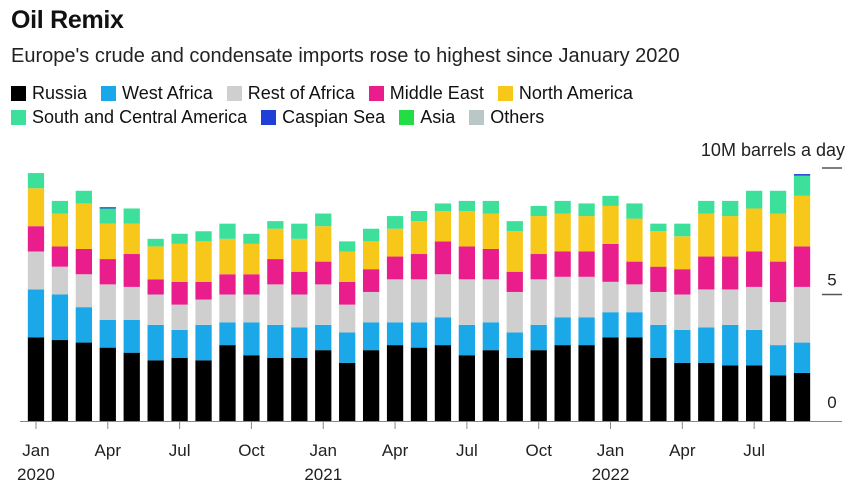 This screenshot has width=865, height=490. I want to click on legend-label: Russia, so click(60, 93).